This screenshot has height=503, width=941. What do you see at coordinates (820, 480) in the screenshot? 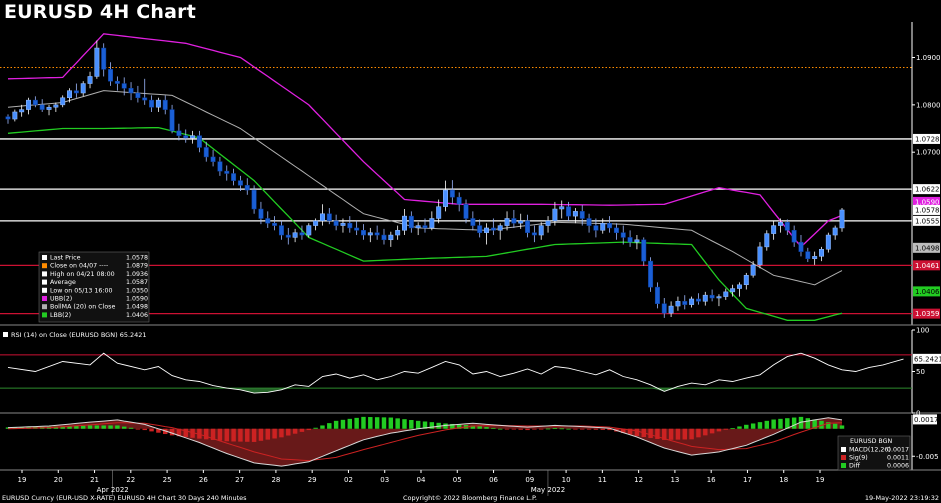
I see `x-tick-label: 19` at bounding box center [820, 480].